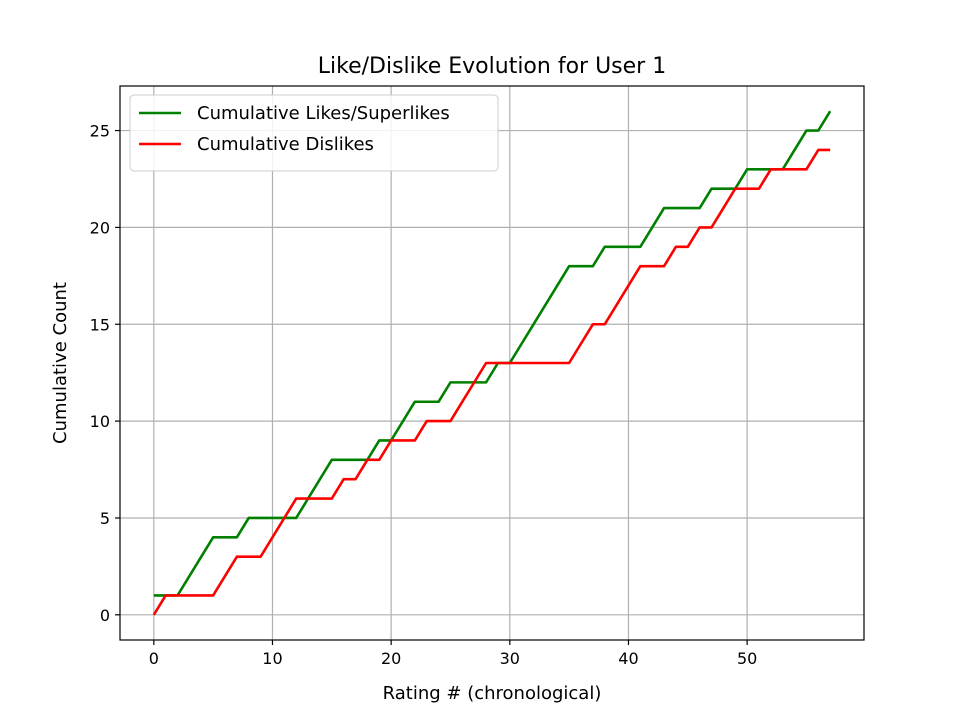 This screenshot has width=960, height=720. What do you see at coordinates (60, 363) in the screenshot?
I see `y-axis-label: Cumulative Count` at bounding box center [60, 363].